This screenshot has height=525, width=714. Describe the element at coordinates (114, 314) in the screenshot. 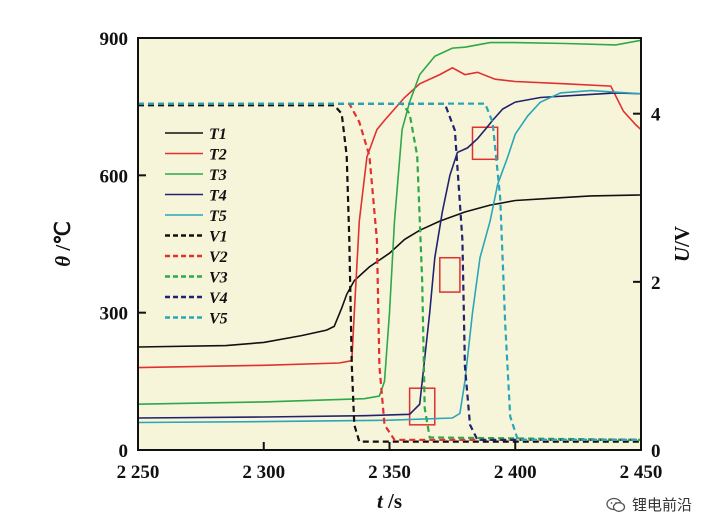

I see `y-tick-label: 300` at that location.